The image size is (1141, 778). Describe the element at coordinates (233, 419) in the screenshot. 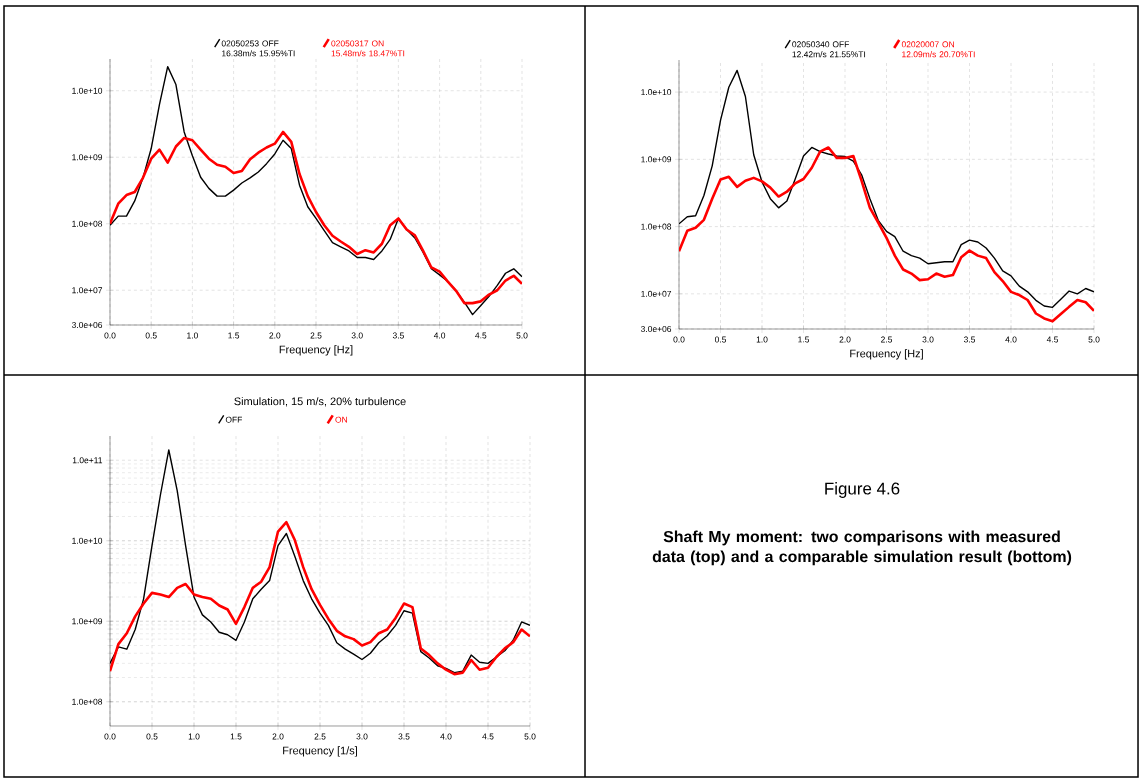

I see `legend-label: OFF` at that location.